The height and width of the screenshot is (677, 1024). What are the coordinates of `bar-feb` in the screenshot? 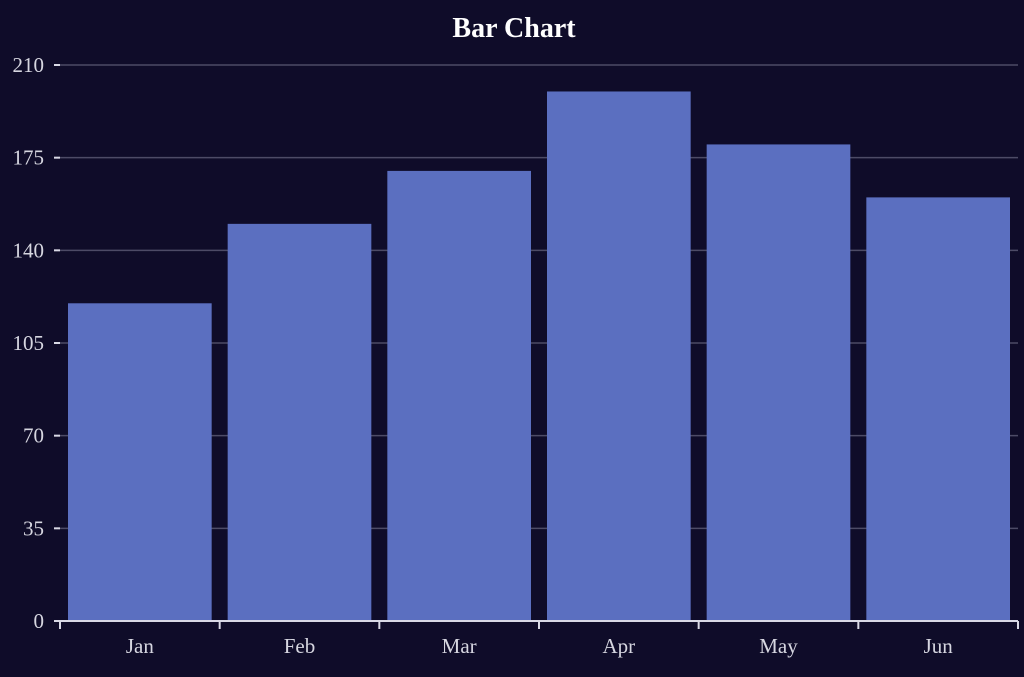 It's located at (299, 422).